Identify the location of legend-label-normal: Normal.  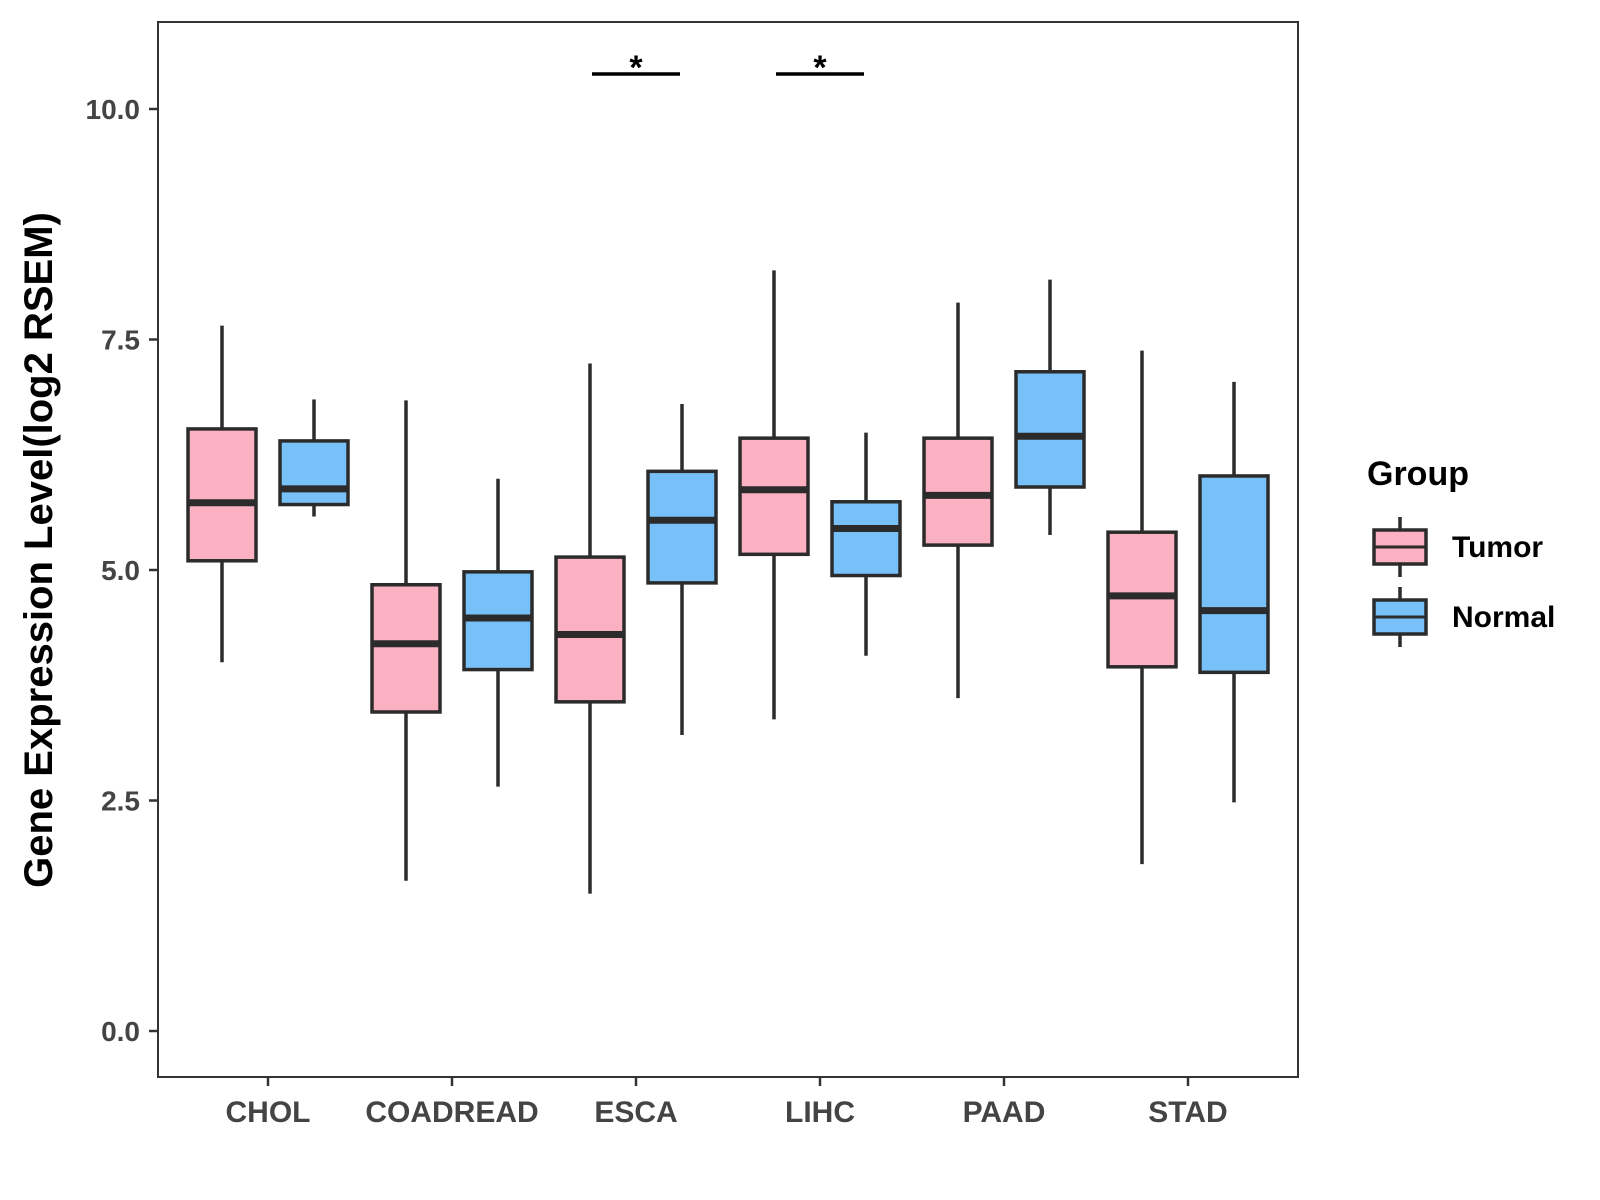
(1503, 617).